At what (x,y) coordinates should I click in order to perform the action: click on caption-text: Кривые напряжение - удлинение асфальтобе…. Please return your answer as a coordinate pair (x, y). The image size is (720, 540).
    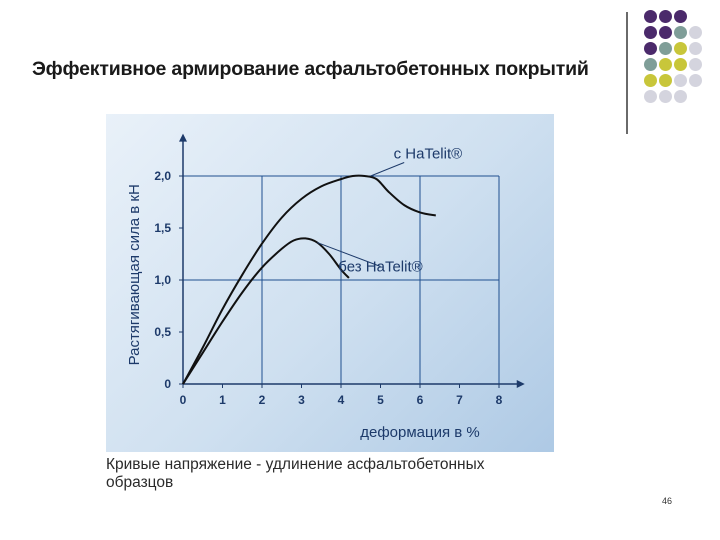
    Looking at the image, I should click on (295, 473).